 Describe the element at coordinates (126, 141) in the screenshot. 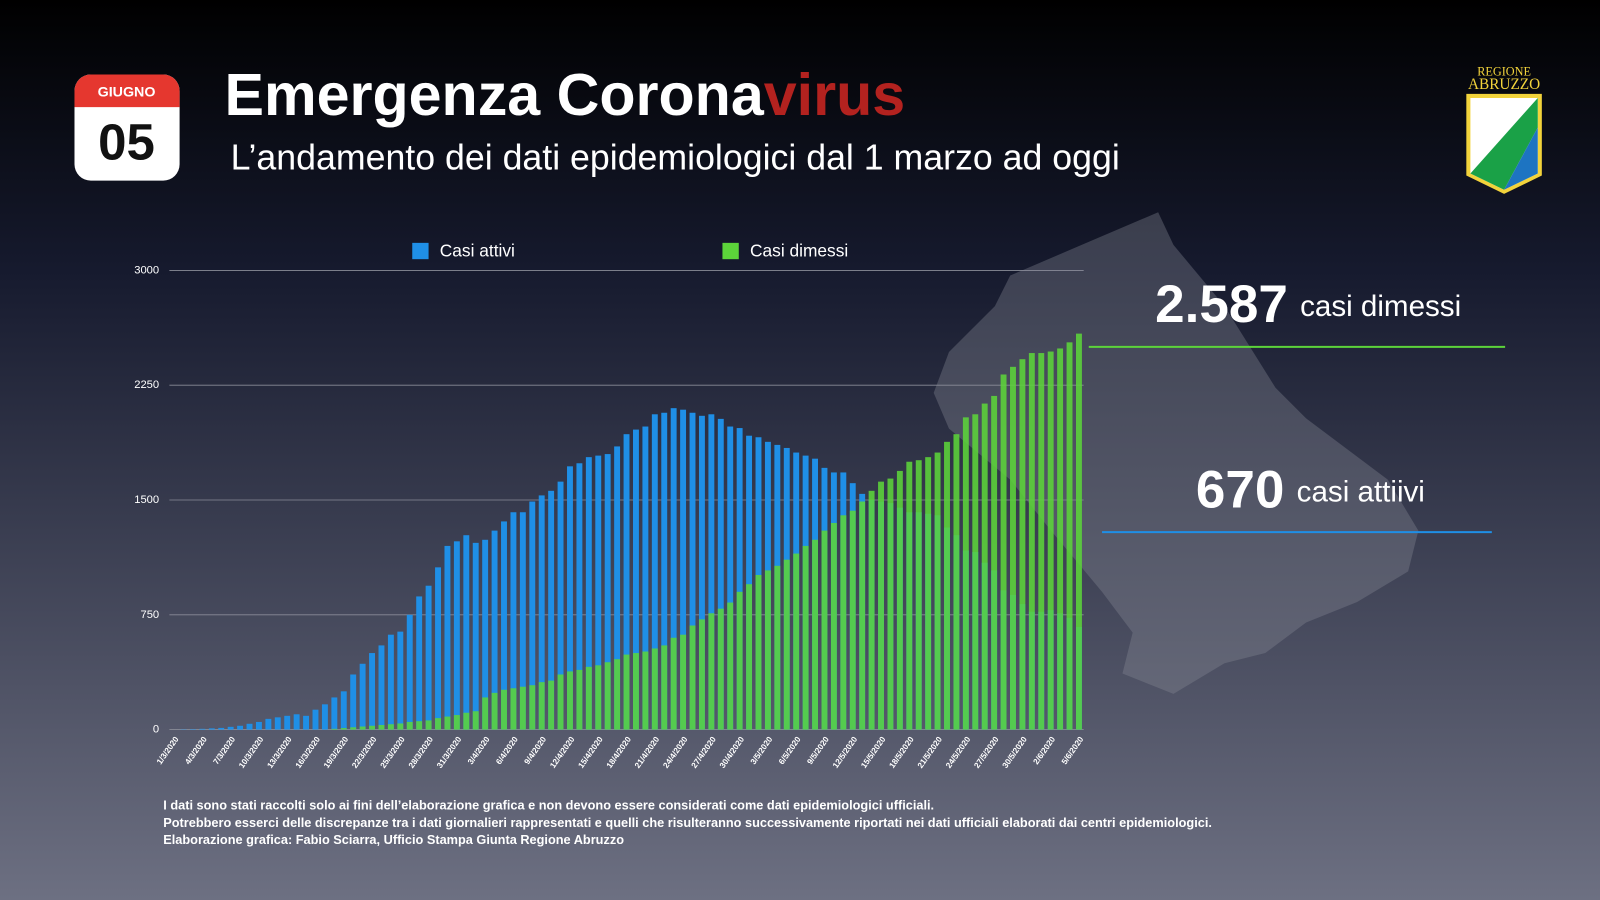

I see `calendar-day: 05` at that location.